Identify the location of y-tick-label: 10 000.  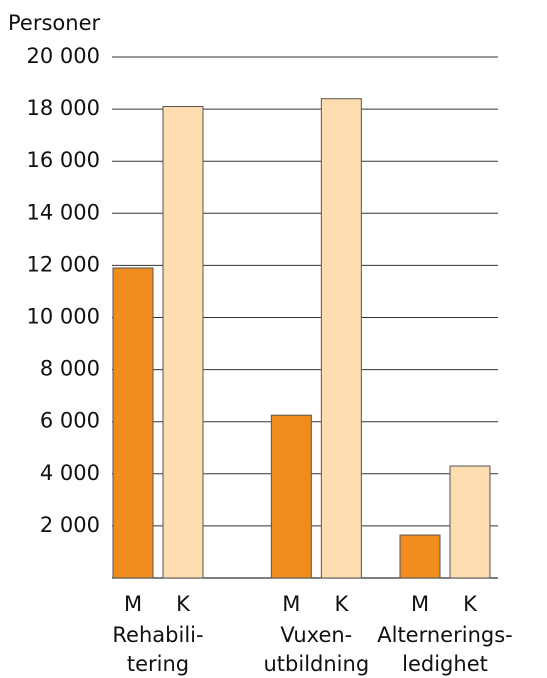
(63, 317).